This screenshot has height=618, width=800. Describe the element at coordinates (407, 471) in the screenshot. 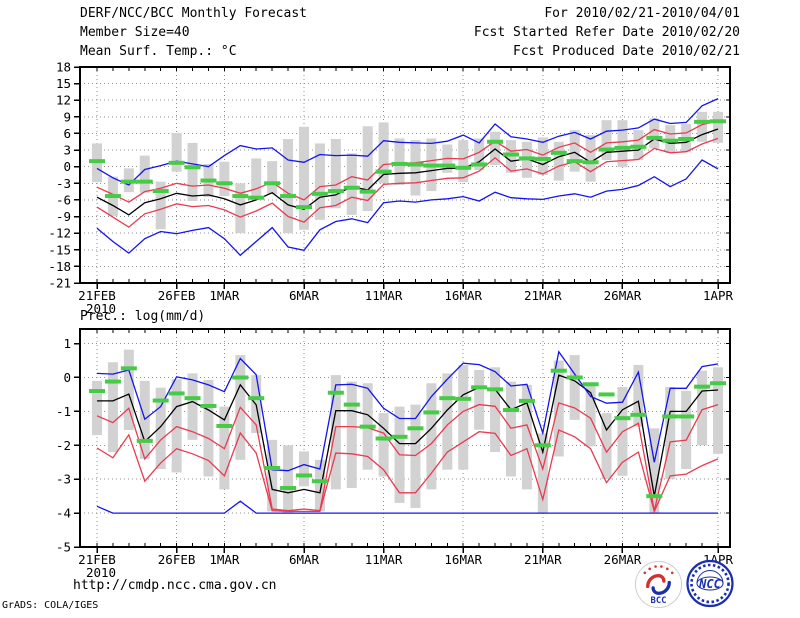

I see `series-lower-spread` at that location.